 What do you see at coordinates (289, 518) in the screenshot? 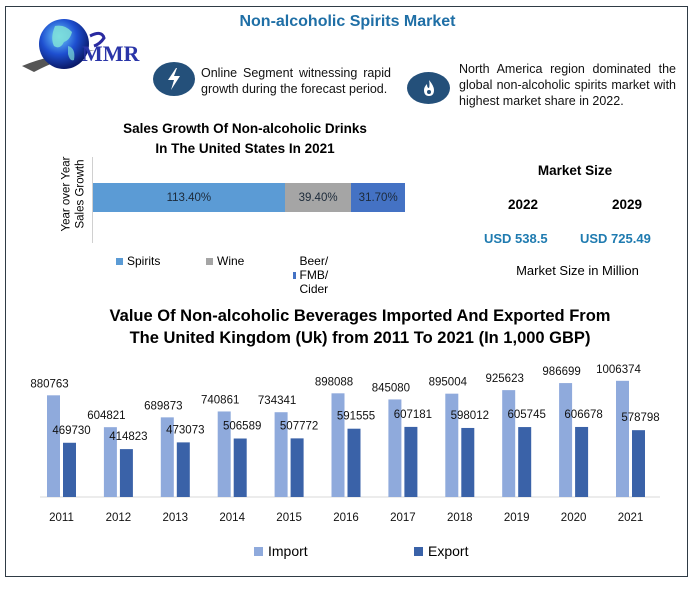
I see `x-tick-label: 2015` at bounding box center [289, 518].